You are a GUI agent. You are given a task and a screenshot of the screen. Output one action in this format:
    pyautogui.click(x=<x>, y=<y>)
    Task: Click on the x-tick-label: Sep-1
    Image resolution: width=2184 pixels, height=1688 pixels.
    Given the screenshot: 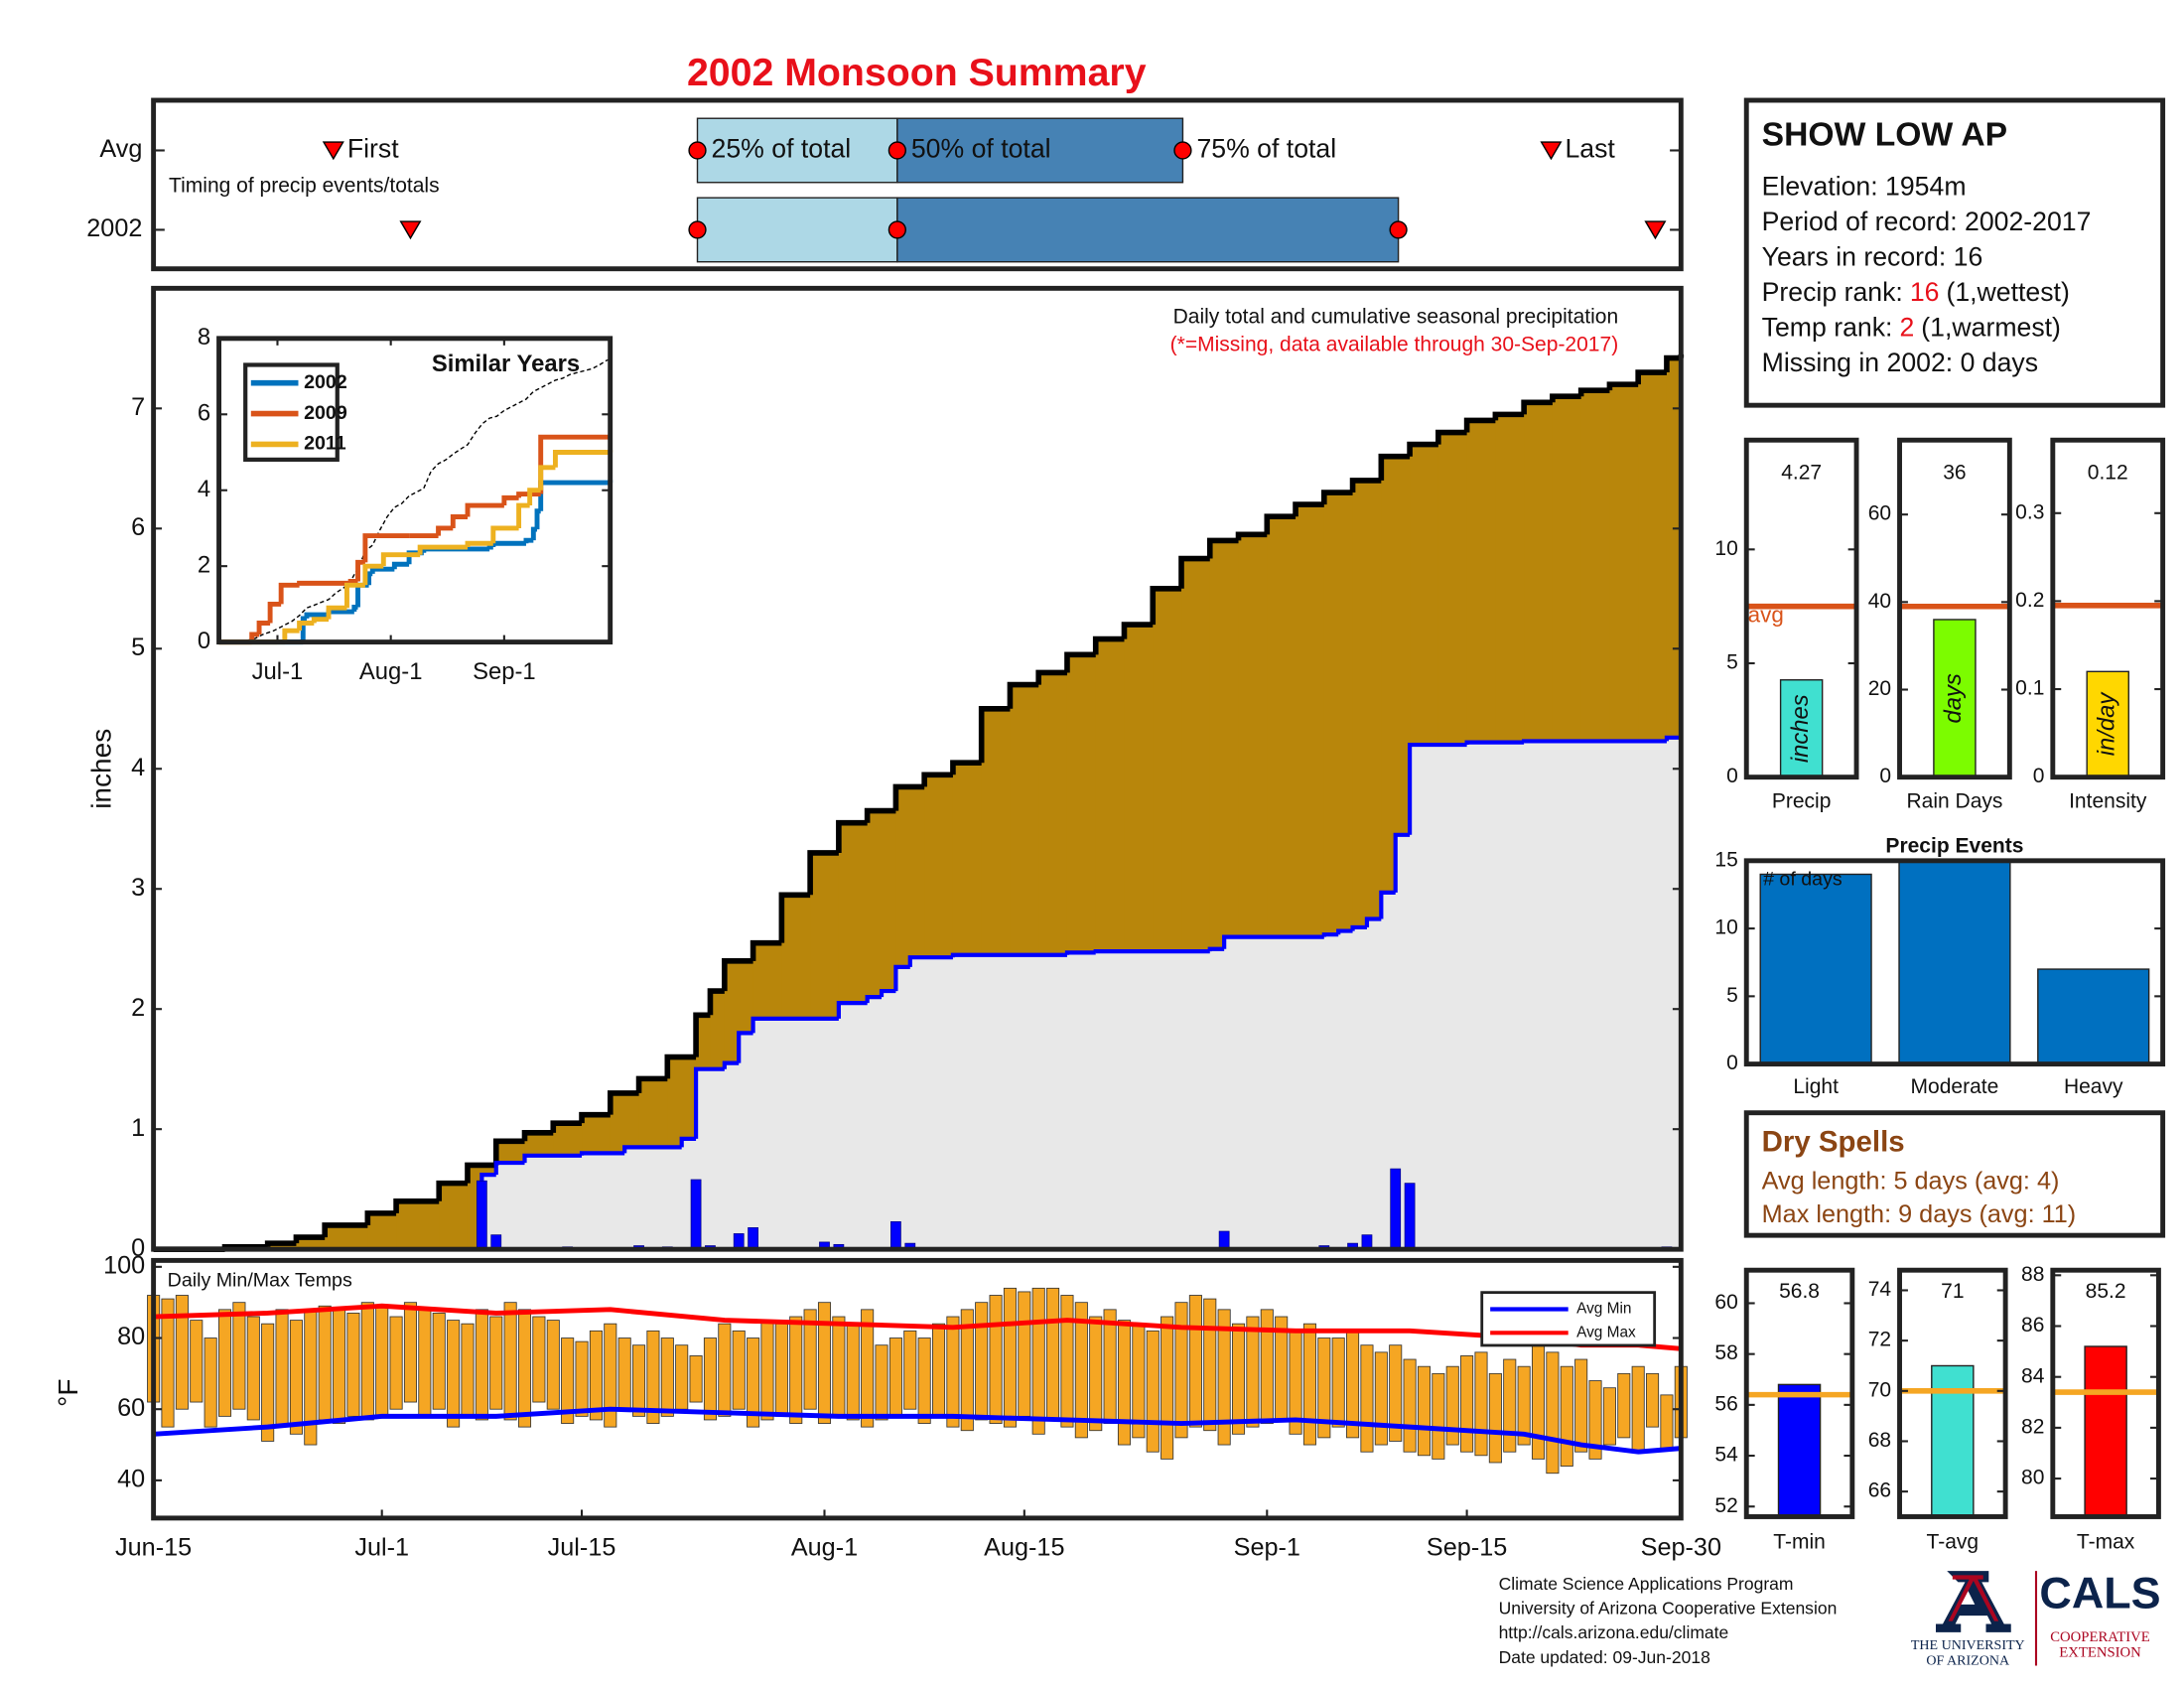 What is the action you would take?
    pyautogui.click(x=1267, y=1547)
    